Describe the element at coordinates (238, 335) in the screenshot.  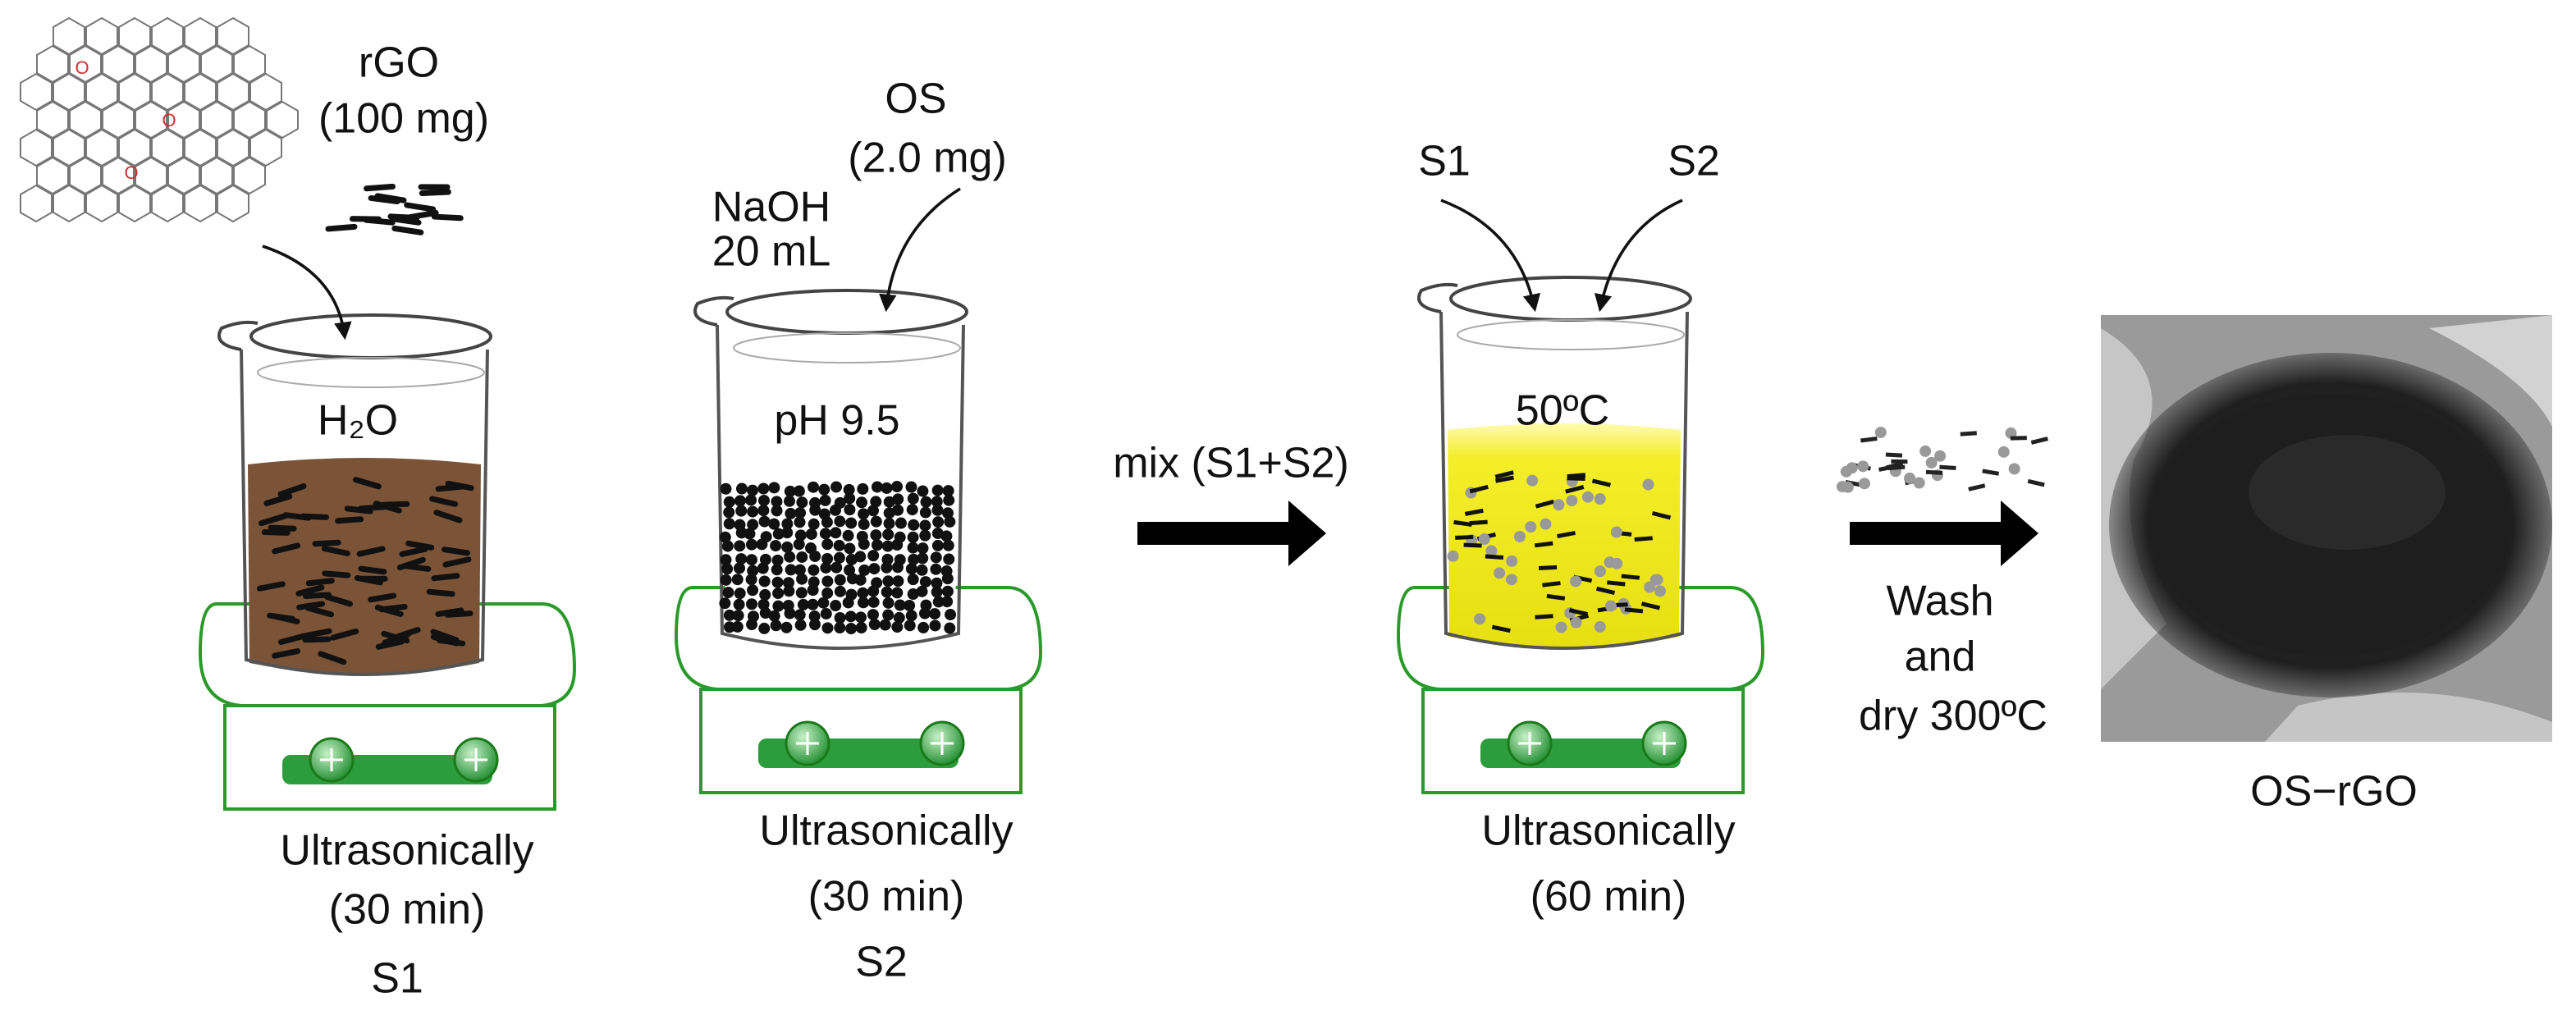
I see `beaker-spout` at that location.